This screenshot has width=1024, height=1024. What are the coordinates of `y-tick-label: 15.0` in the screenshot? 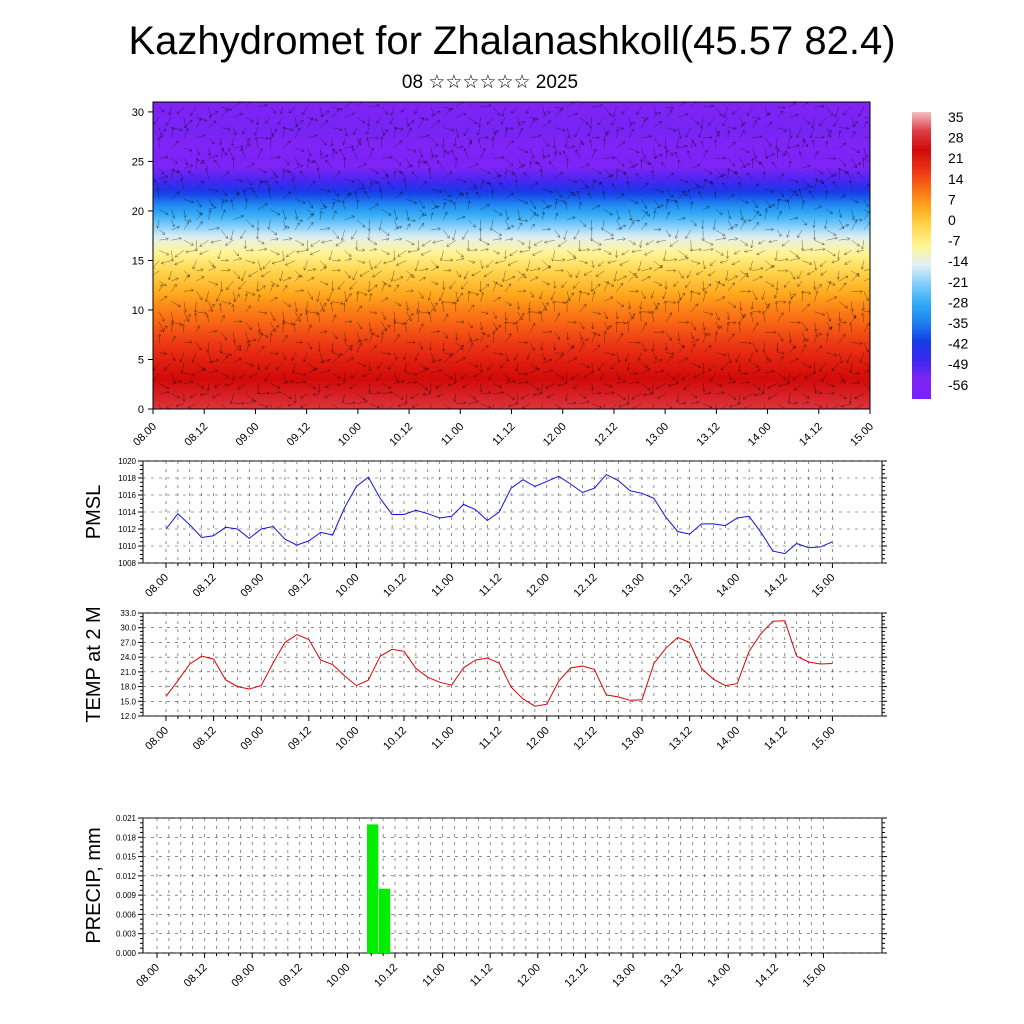 It's located at (128, 701).